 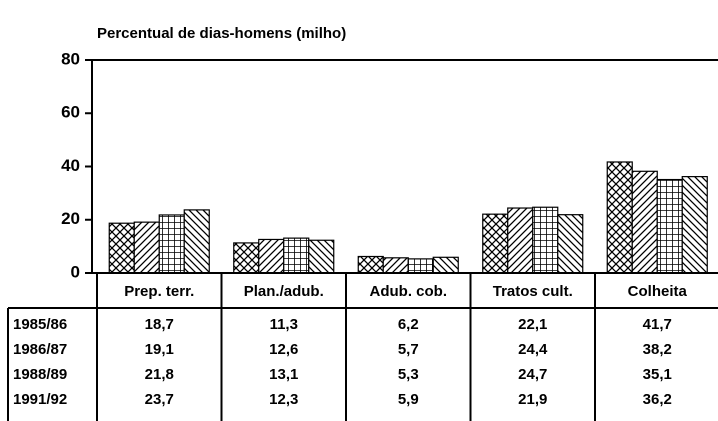 What do you see at coordinates (40, 324) in the screenshot?
I see `row-label: 1985/86` at bounding box center [40, 324].